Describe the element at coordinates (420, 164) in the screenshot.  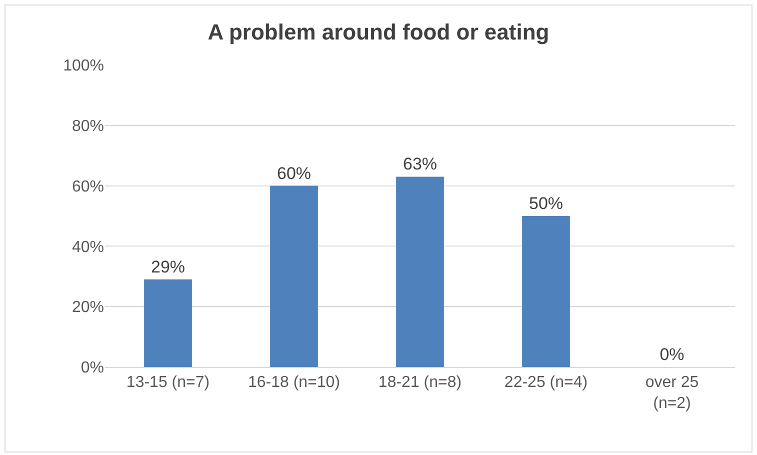
I see `data-label: 63%` at that location.